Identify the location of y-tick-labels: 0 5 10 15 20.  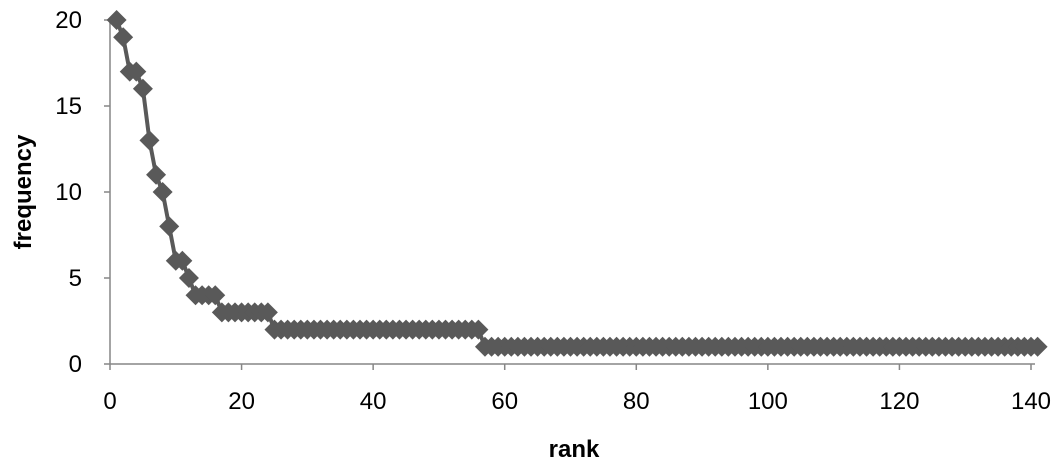
(82, 192).